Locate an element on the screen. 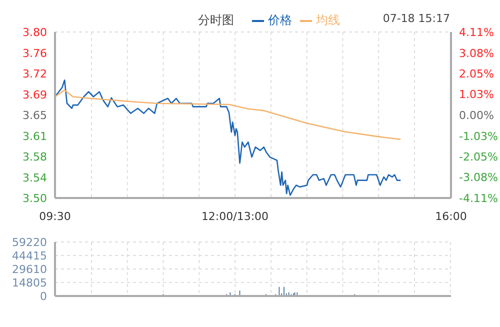  y2-tick-label: 2.05% is located at coordinates (476, 74).